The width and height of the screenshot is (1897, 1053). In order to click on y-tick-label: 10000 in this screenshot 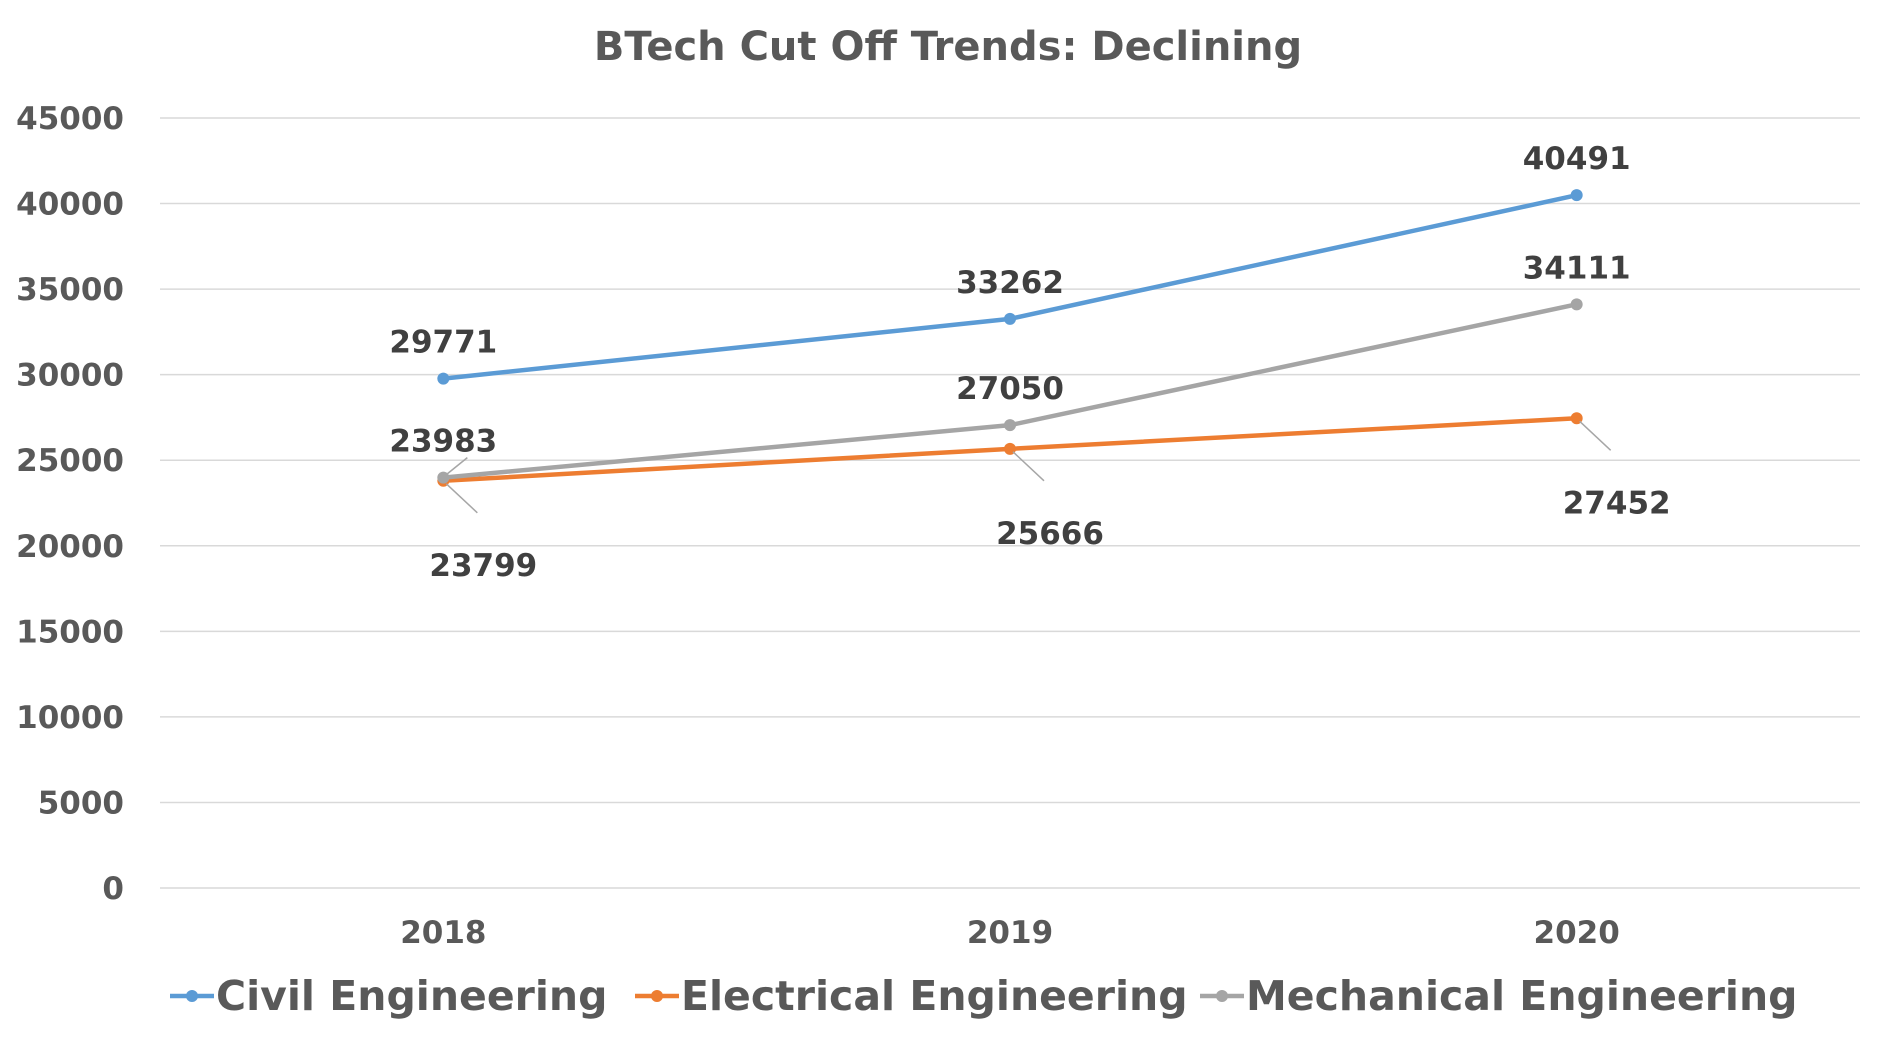, I will do `click(70, 718)`.